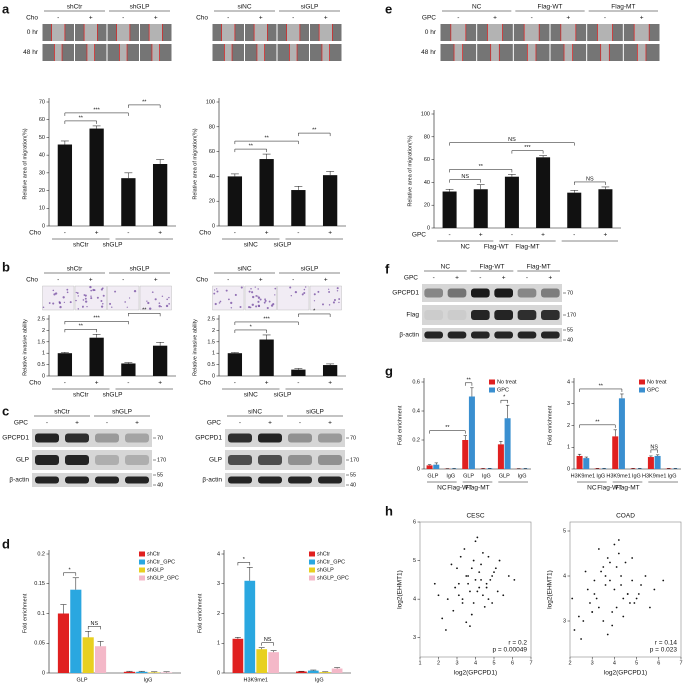  What do you see at coordinates (205, 383) in the screenshot?
I see `row-label: Cho` at bounding box center [205, 383].